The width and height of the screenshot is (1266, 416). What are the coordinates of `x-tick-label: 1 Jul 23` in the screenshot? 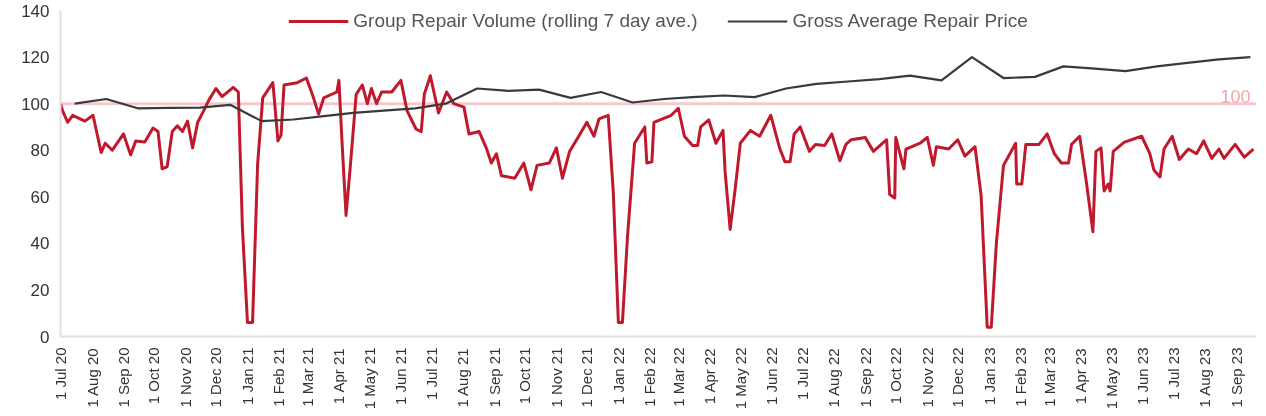 It's located at (1173, 374).